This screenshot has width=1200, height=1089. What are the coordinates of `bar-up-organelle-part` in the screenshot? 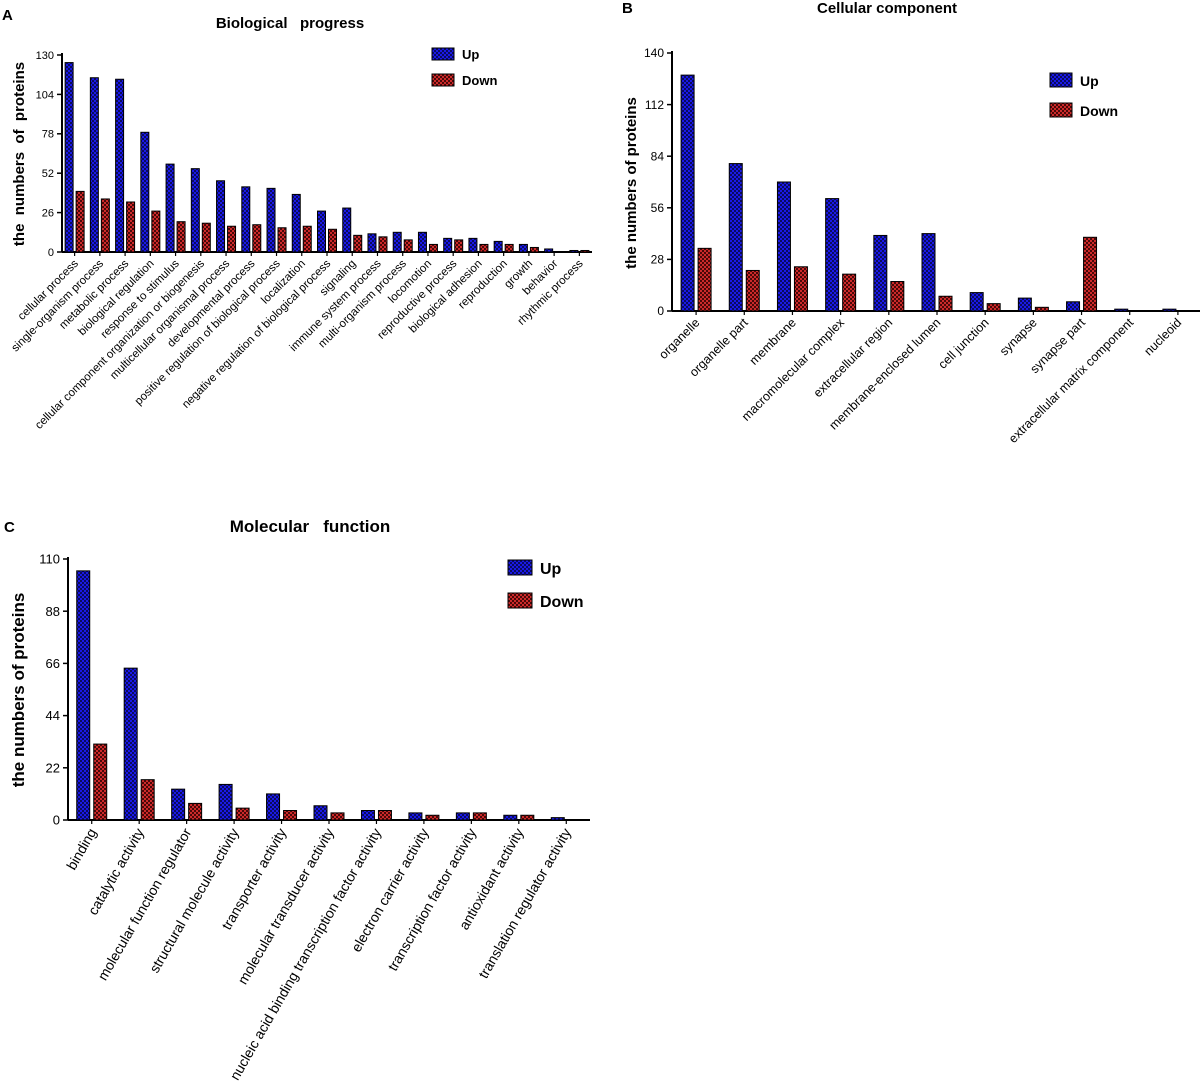 It's located at (735, 237).